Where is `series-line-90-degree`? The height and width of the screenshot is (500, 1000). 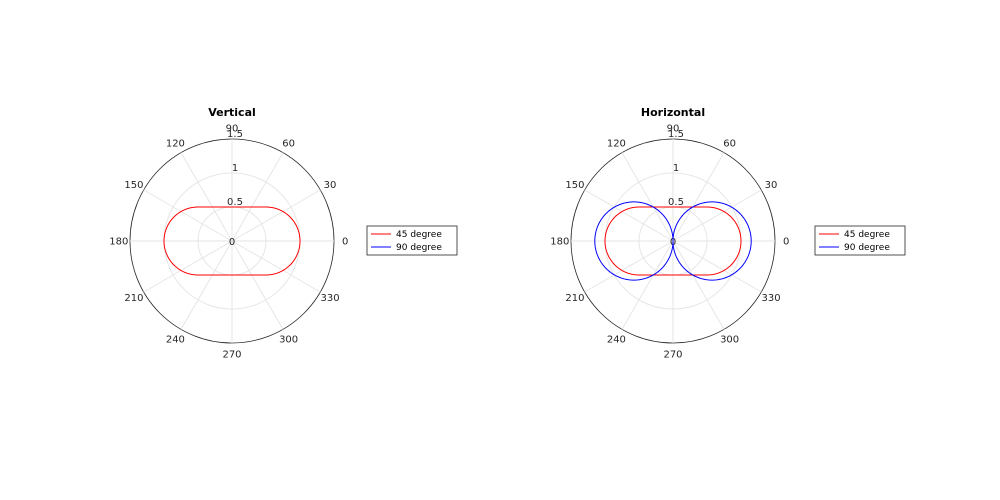
series-line-90-degree is located at coordinates (673, 241).